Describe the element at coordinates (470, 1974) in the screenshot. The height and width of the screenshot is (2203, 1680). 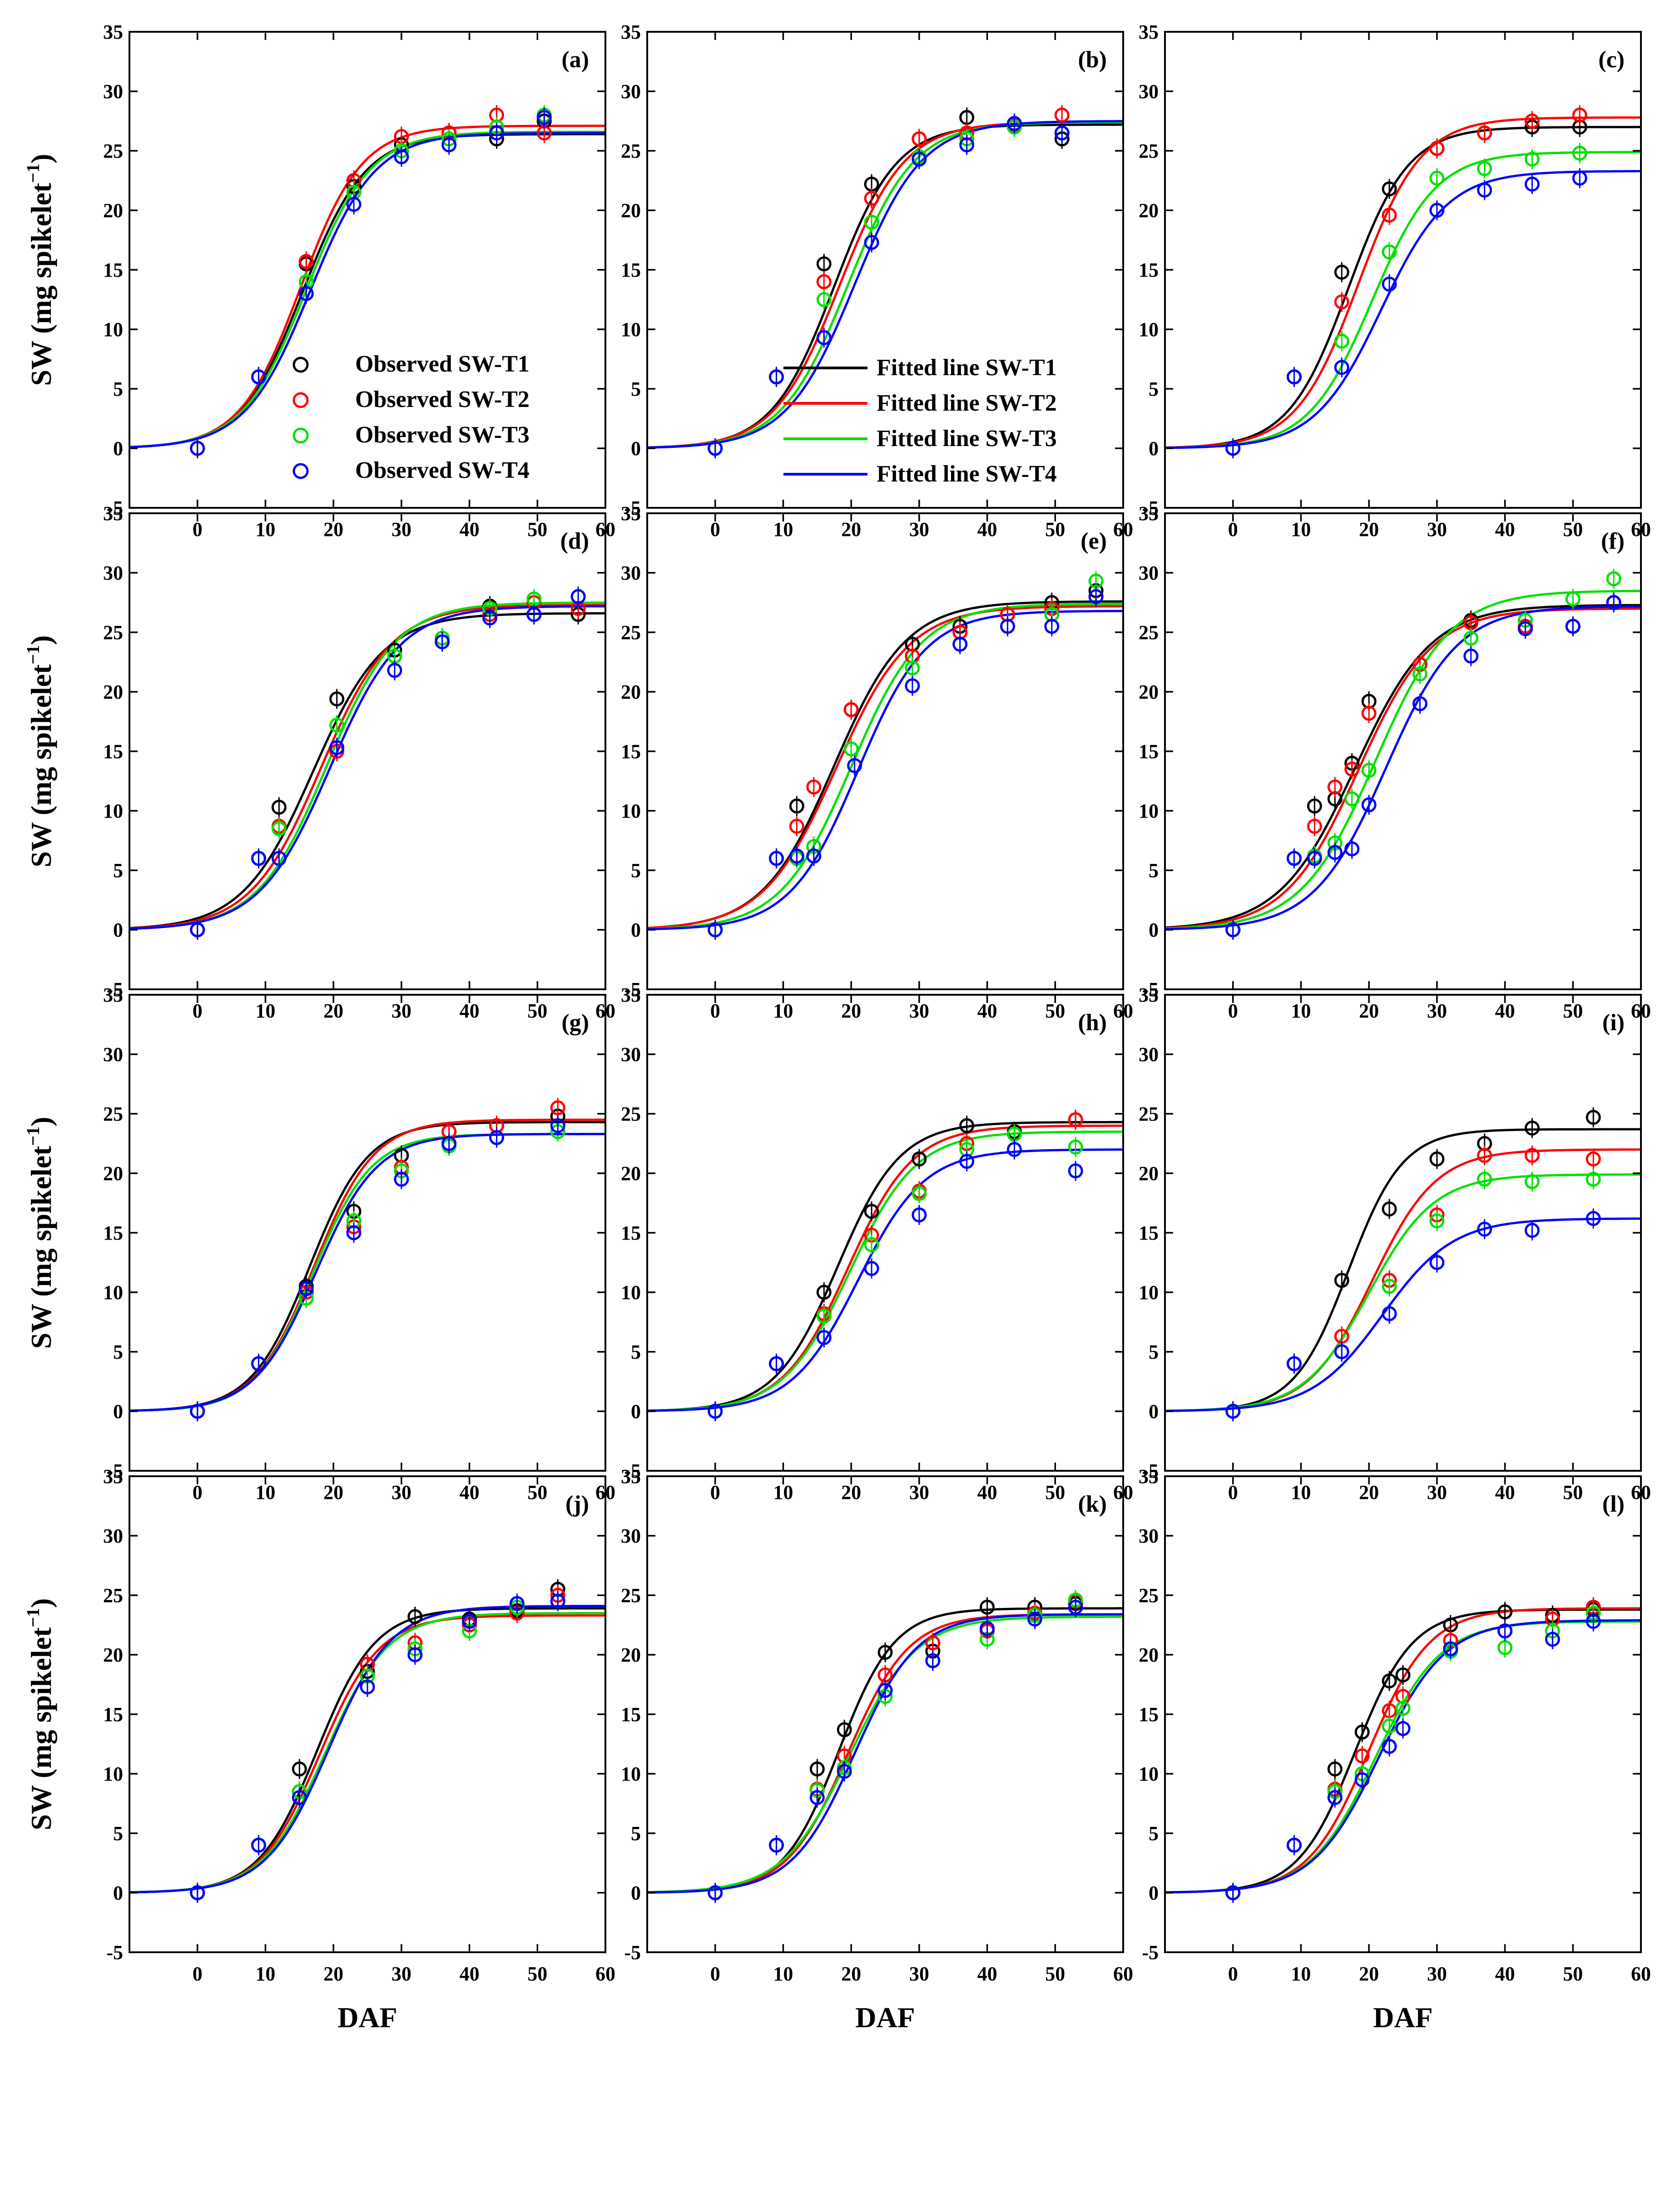
I see `x-tick-label: 40` at that location.